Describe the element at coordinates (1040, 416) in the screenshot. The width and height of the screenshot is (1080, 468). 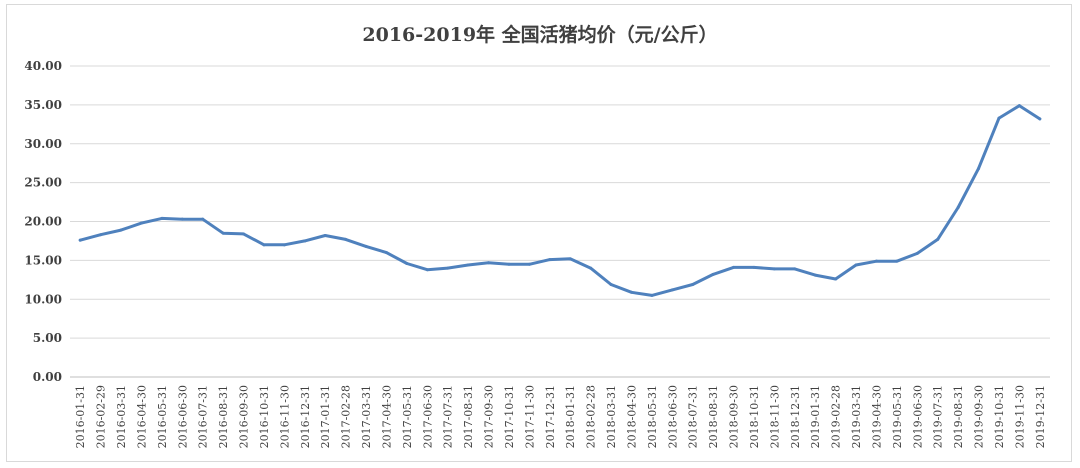
I see `x-tick-label: 2019-12-31` at that location.